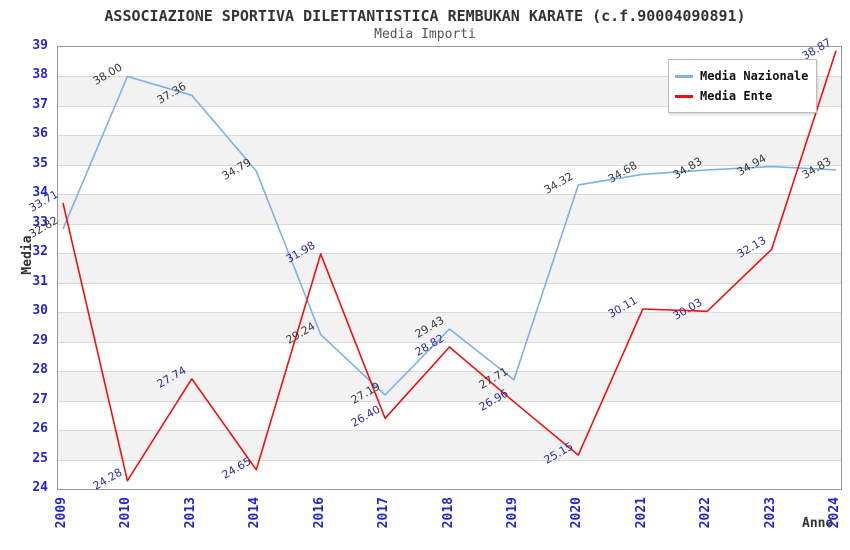  I want to click on y-axis-tick-28: 28, so click(40, 370).